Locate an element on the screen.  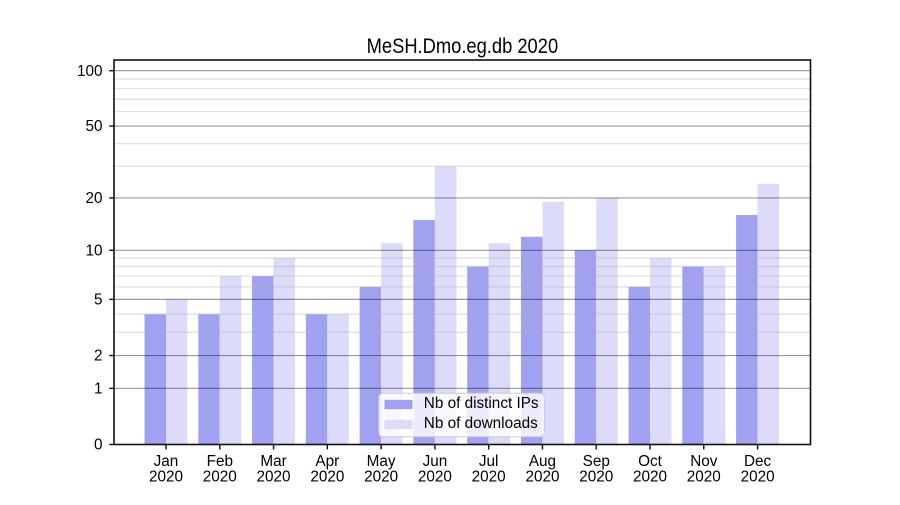
svg-text: Jun is located at coordinates (435, 461).